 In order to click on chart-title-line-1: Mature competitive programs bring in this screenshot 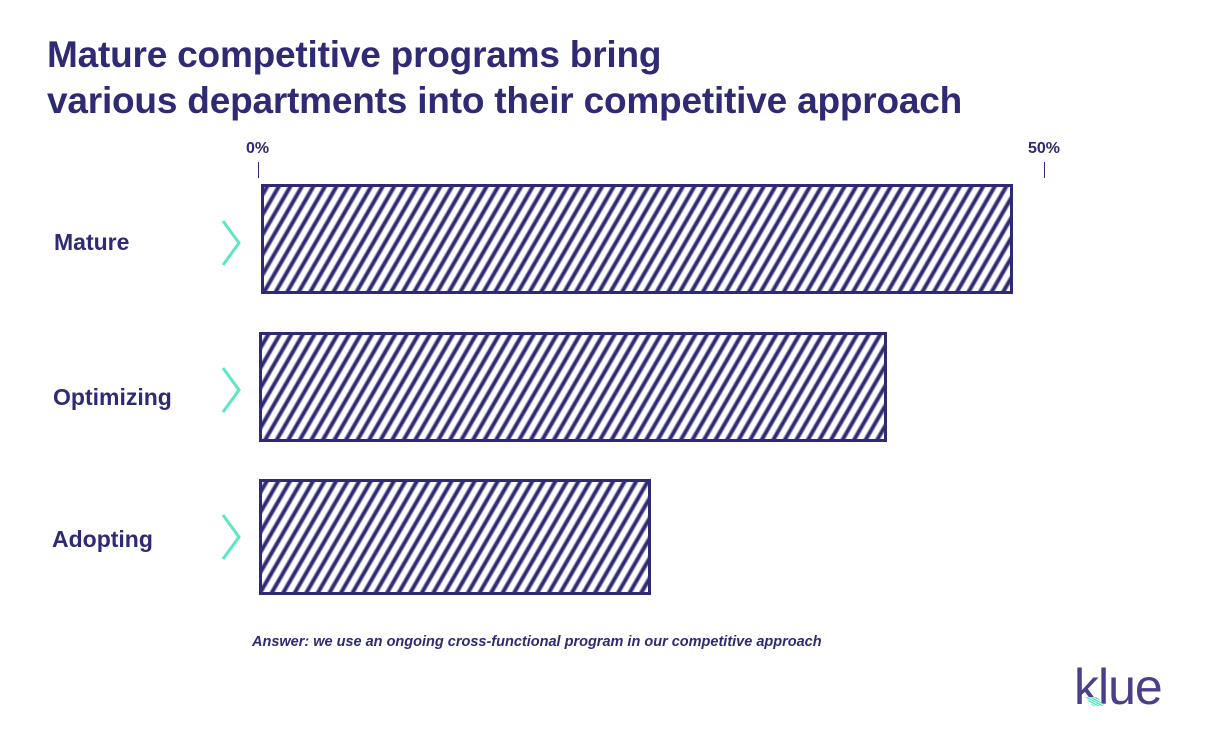, I will do `click(354, 54)`.